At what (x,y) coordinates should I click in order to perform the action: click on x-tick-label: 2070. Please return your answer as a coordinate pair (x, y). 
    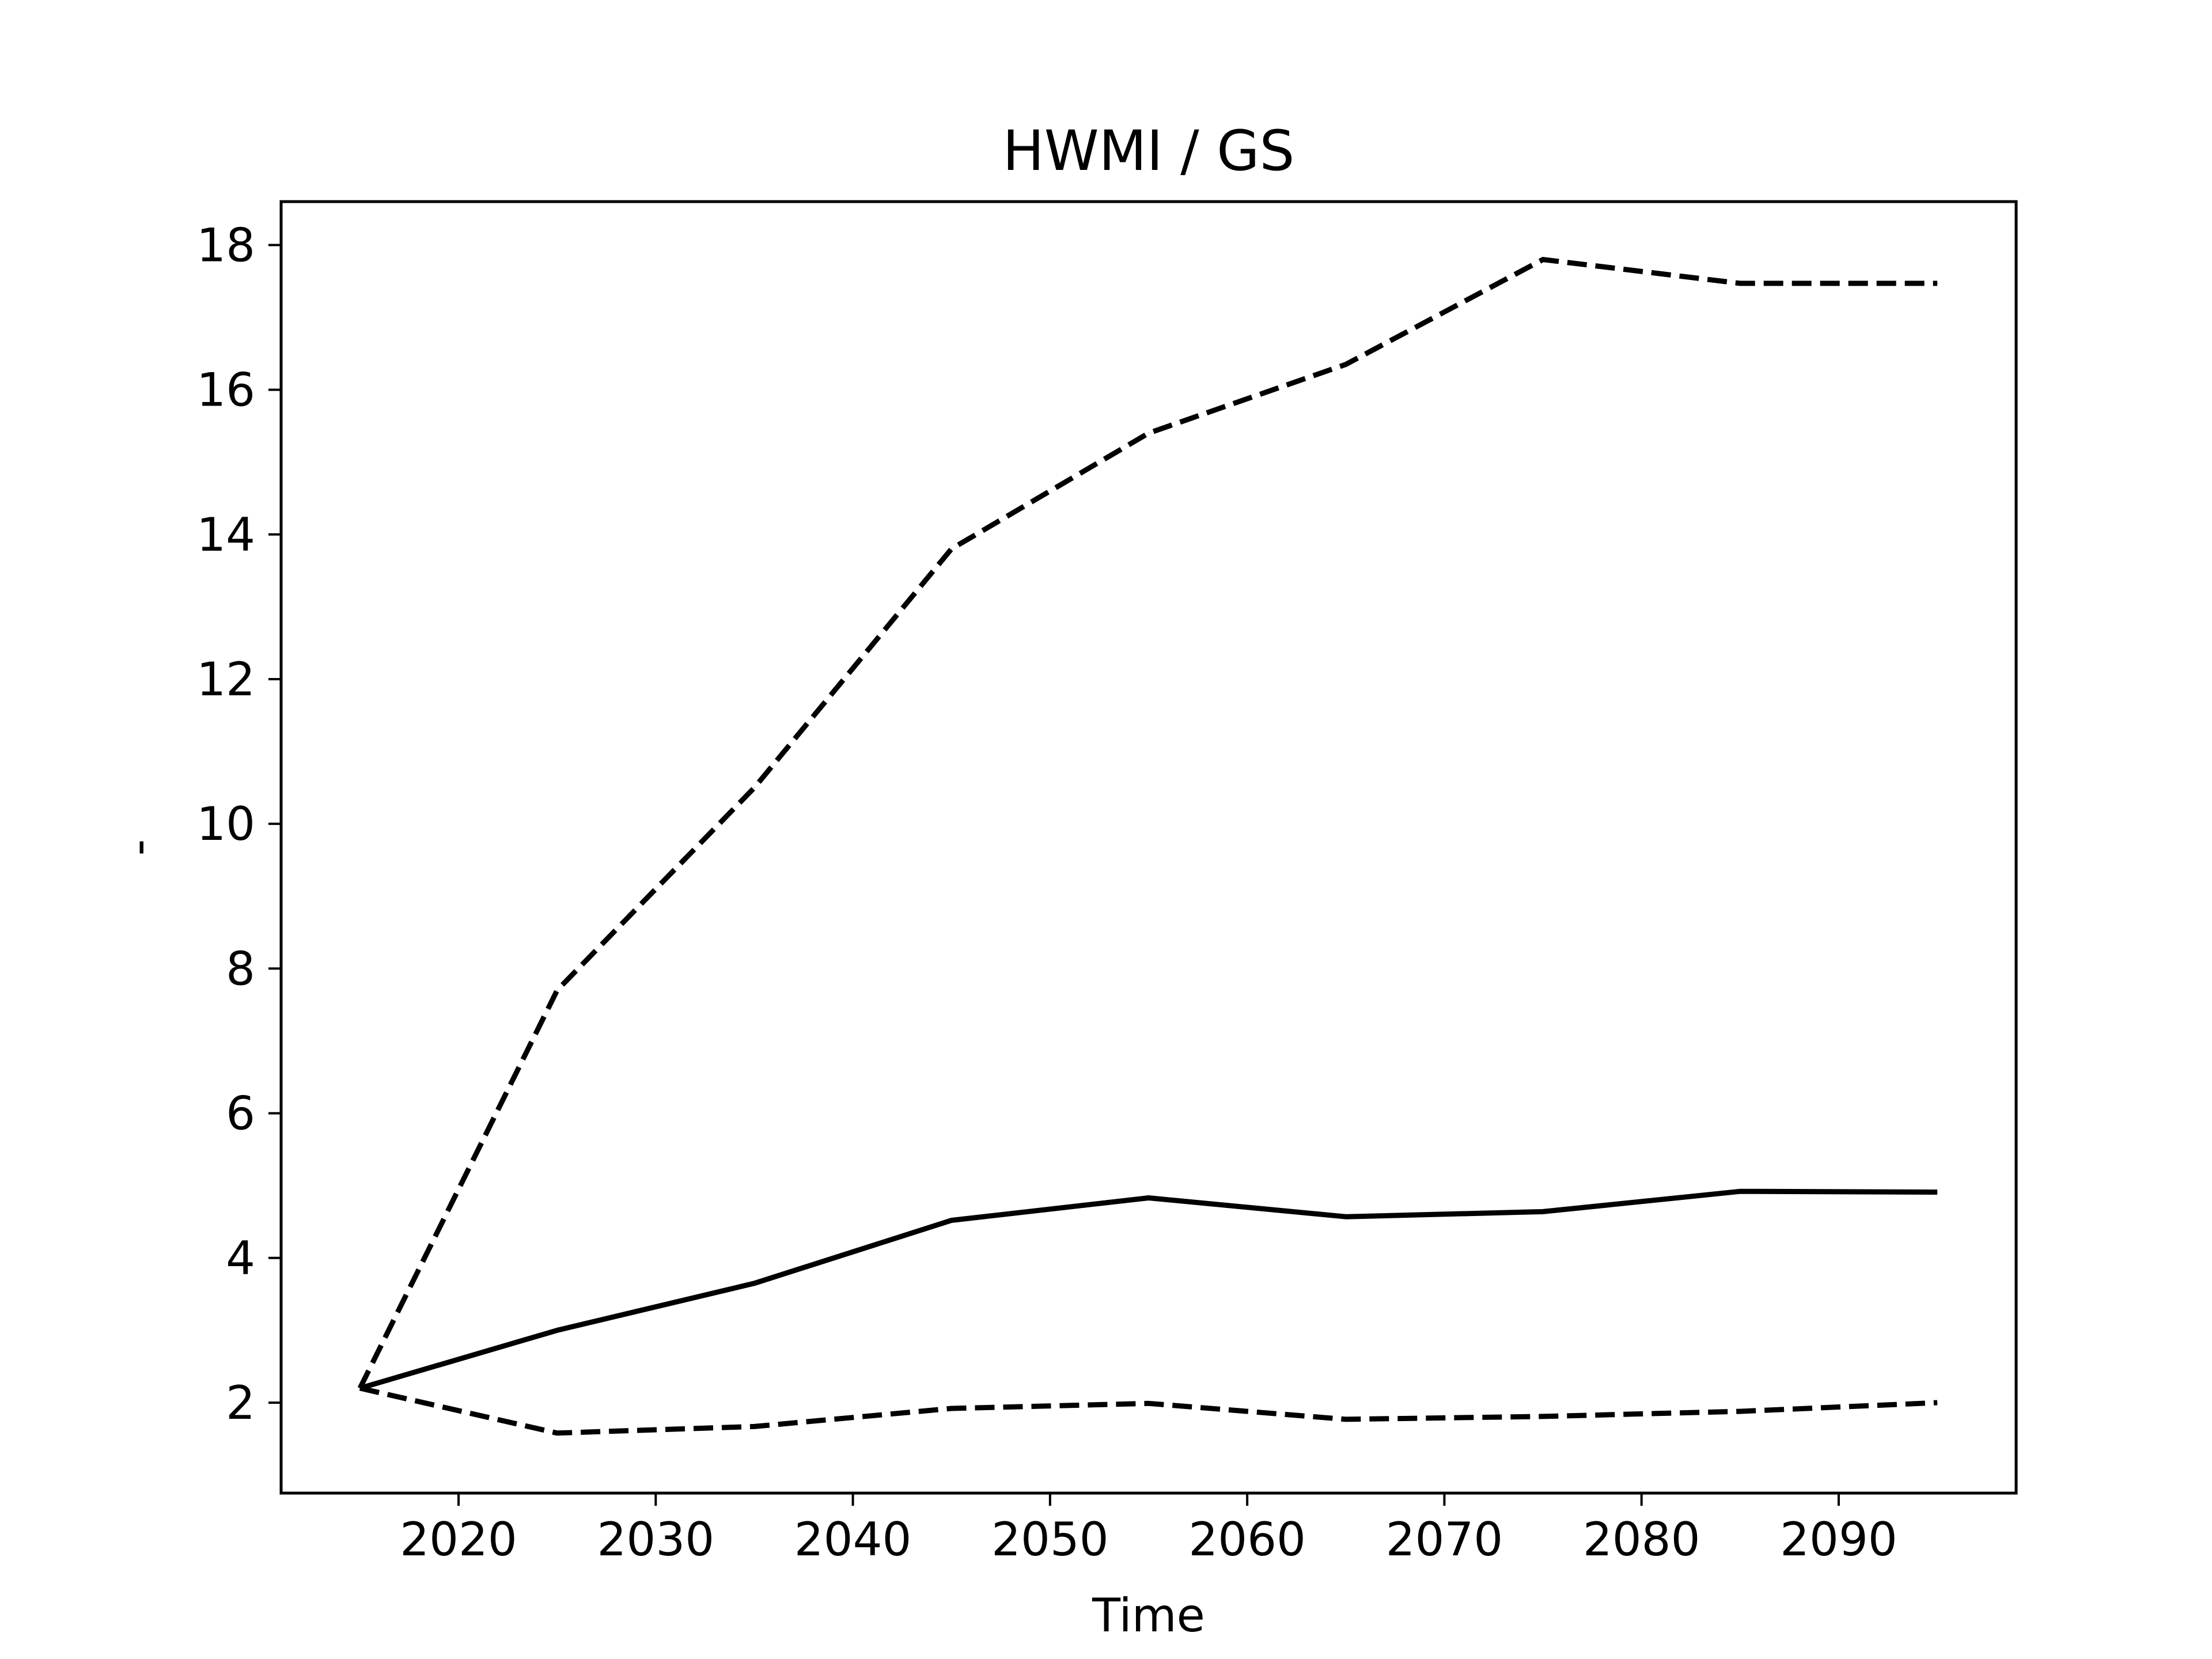
    Looking at the image, I should click on (1444, 1539).